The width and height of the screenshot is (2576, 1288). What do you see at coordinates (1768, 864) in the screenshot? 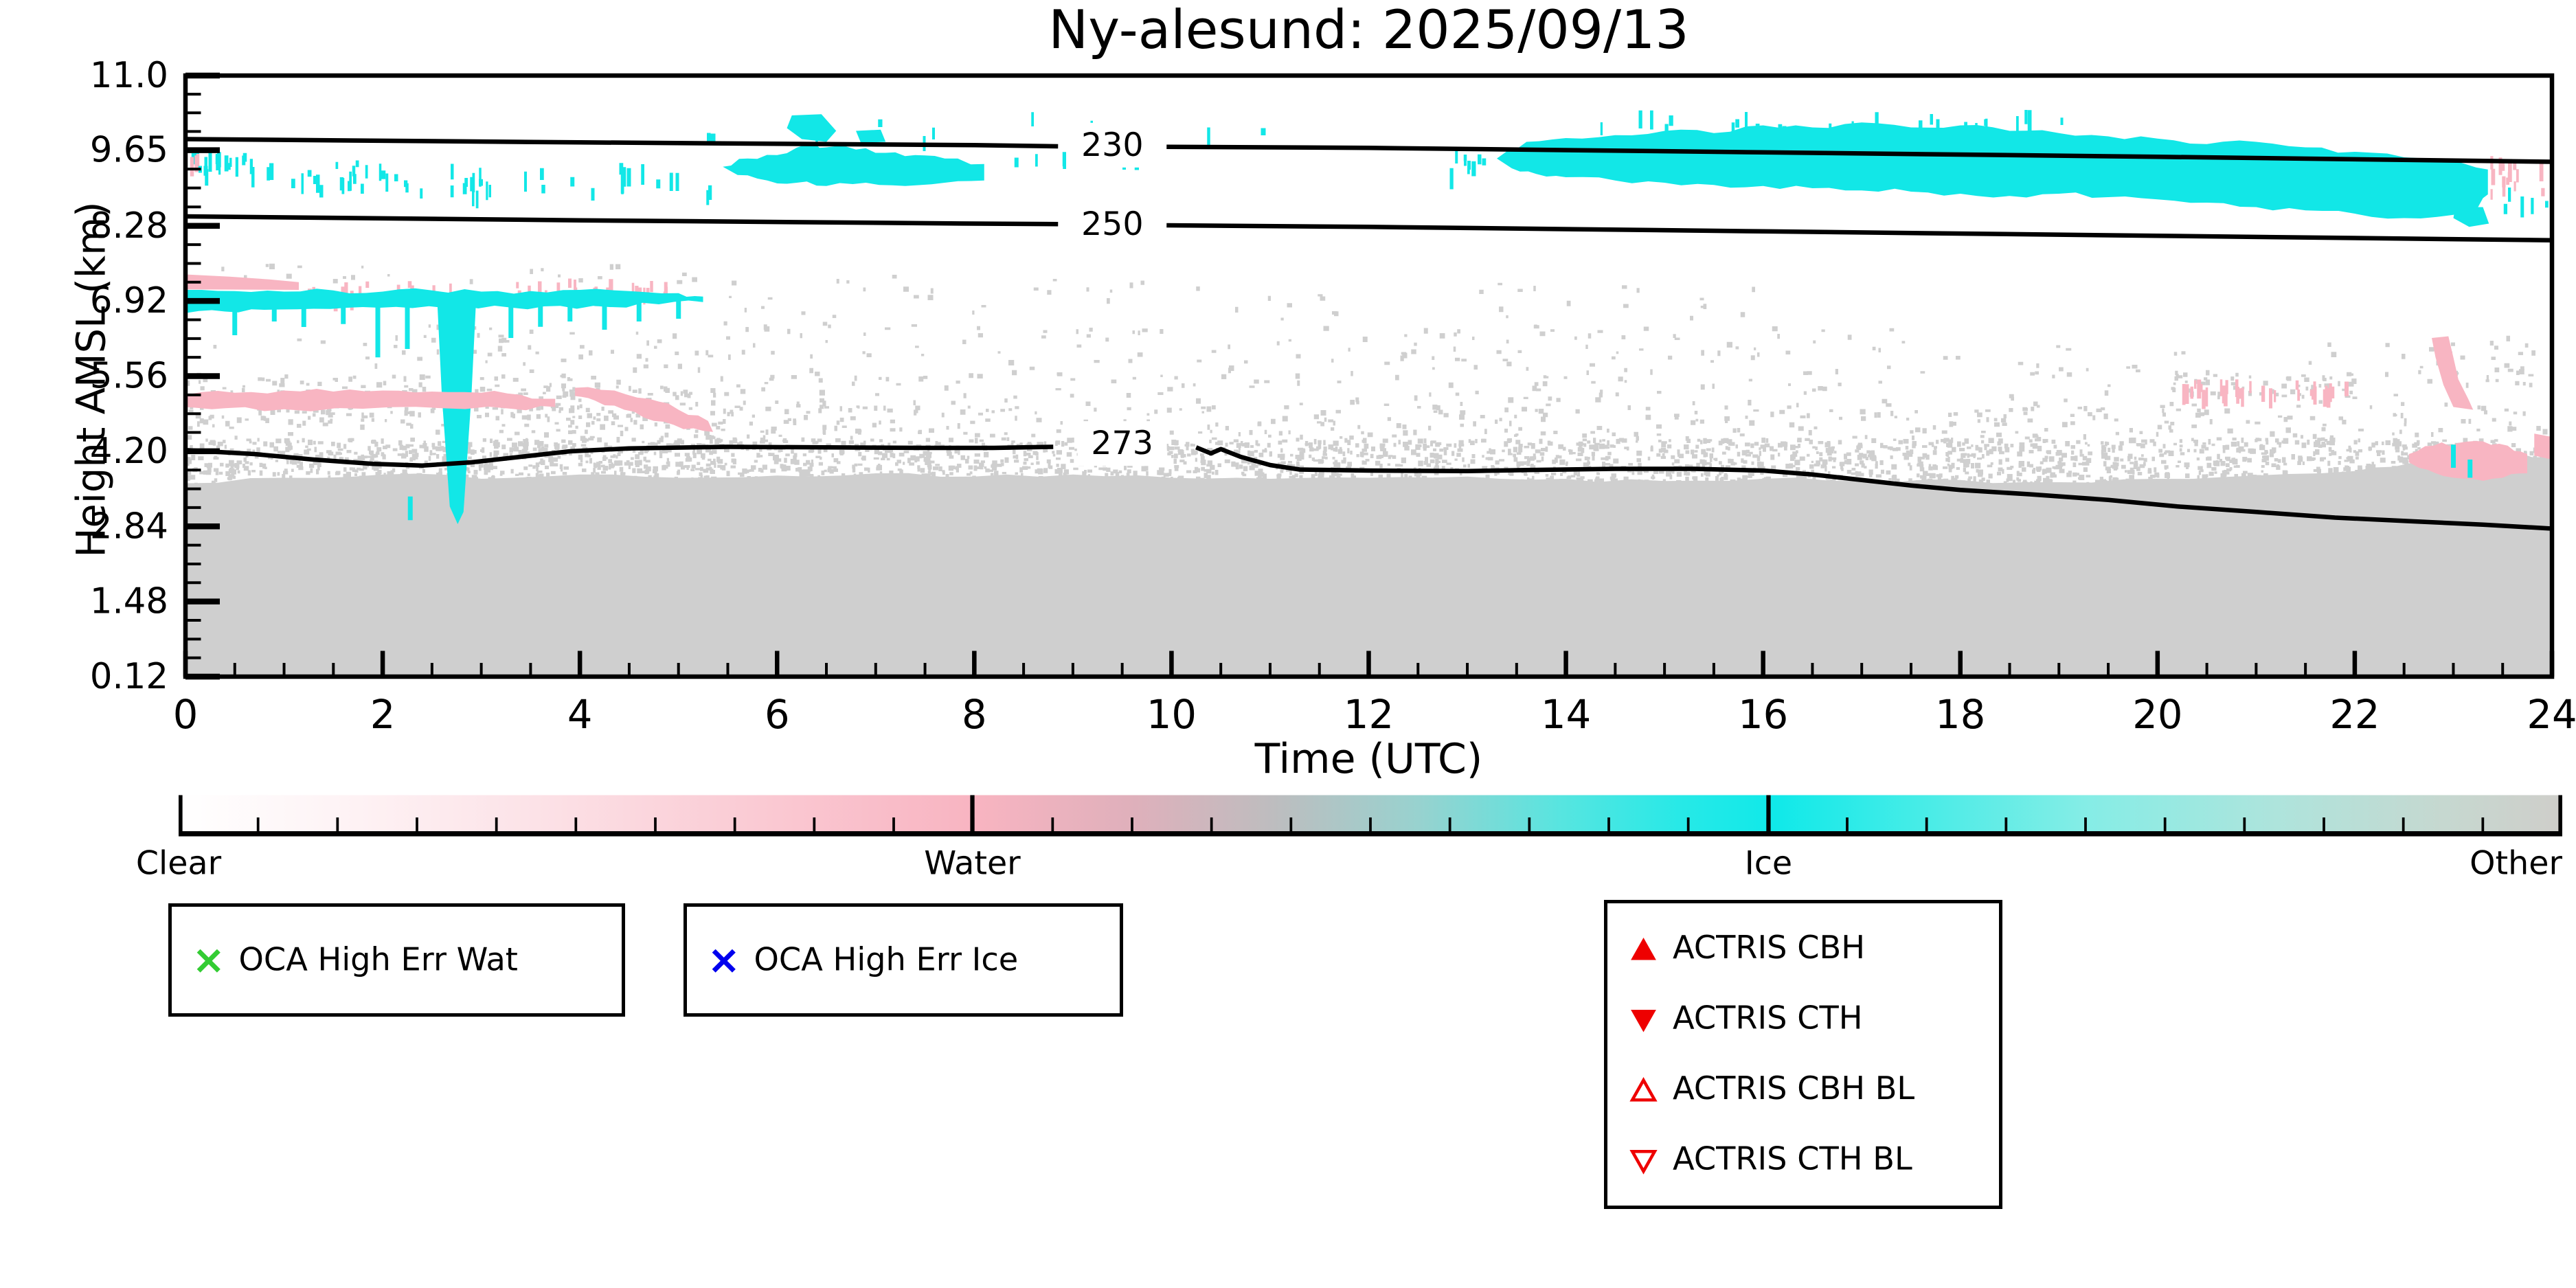
I see `colorbar-label-ice: Ice` at bounding box center [1768, 864].